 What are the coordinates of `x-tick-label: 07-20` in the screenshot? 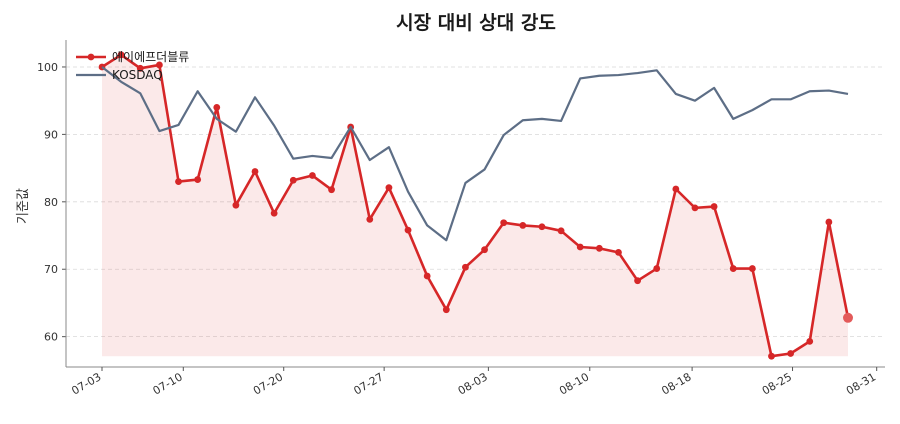 It's located at (268, 383).